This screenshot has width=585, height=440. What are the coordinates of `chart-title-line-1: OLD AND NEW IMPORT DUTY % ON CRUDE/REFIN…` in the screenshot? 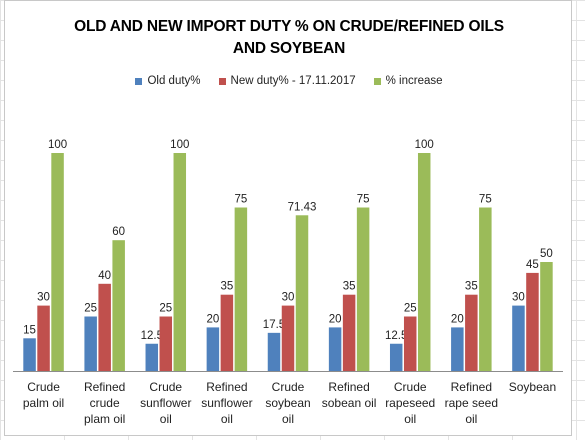 It's located at (289, 26).